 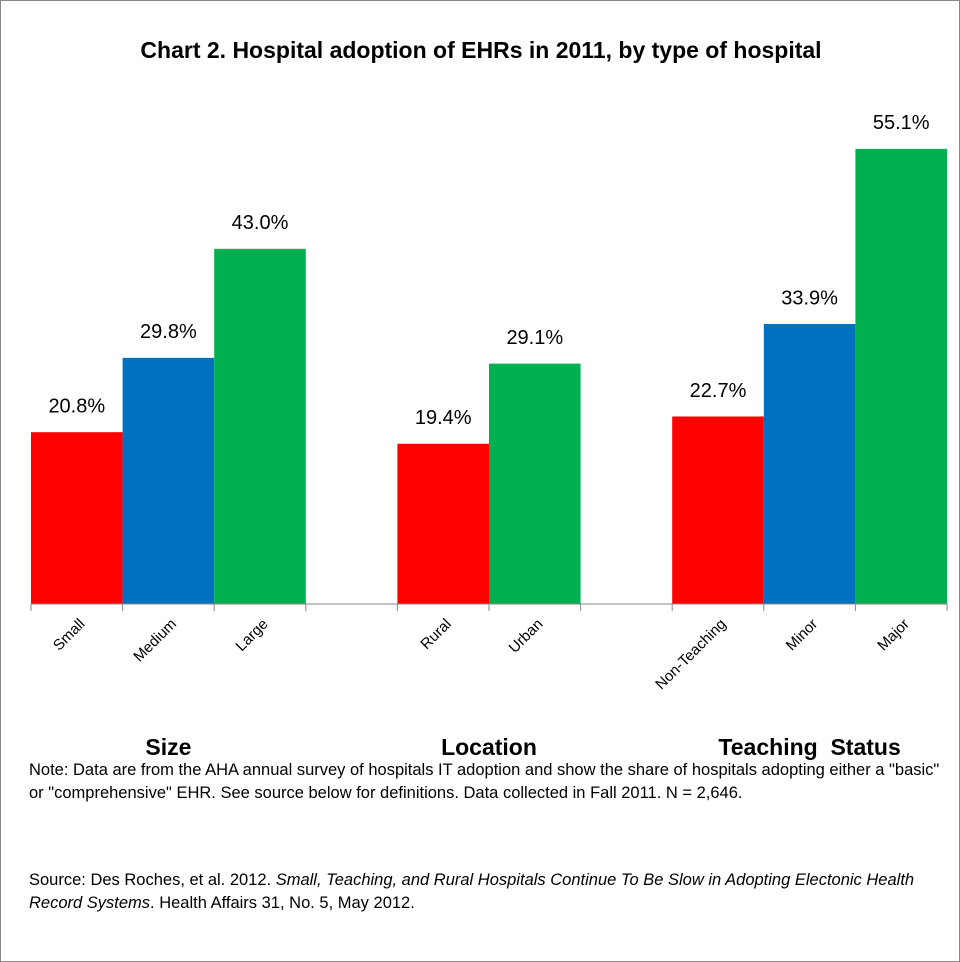 I want to click on group-label: Size, so click(x=168, y=747).